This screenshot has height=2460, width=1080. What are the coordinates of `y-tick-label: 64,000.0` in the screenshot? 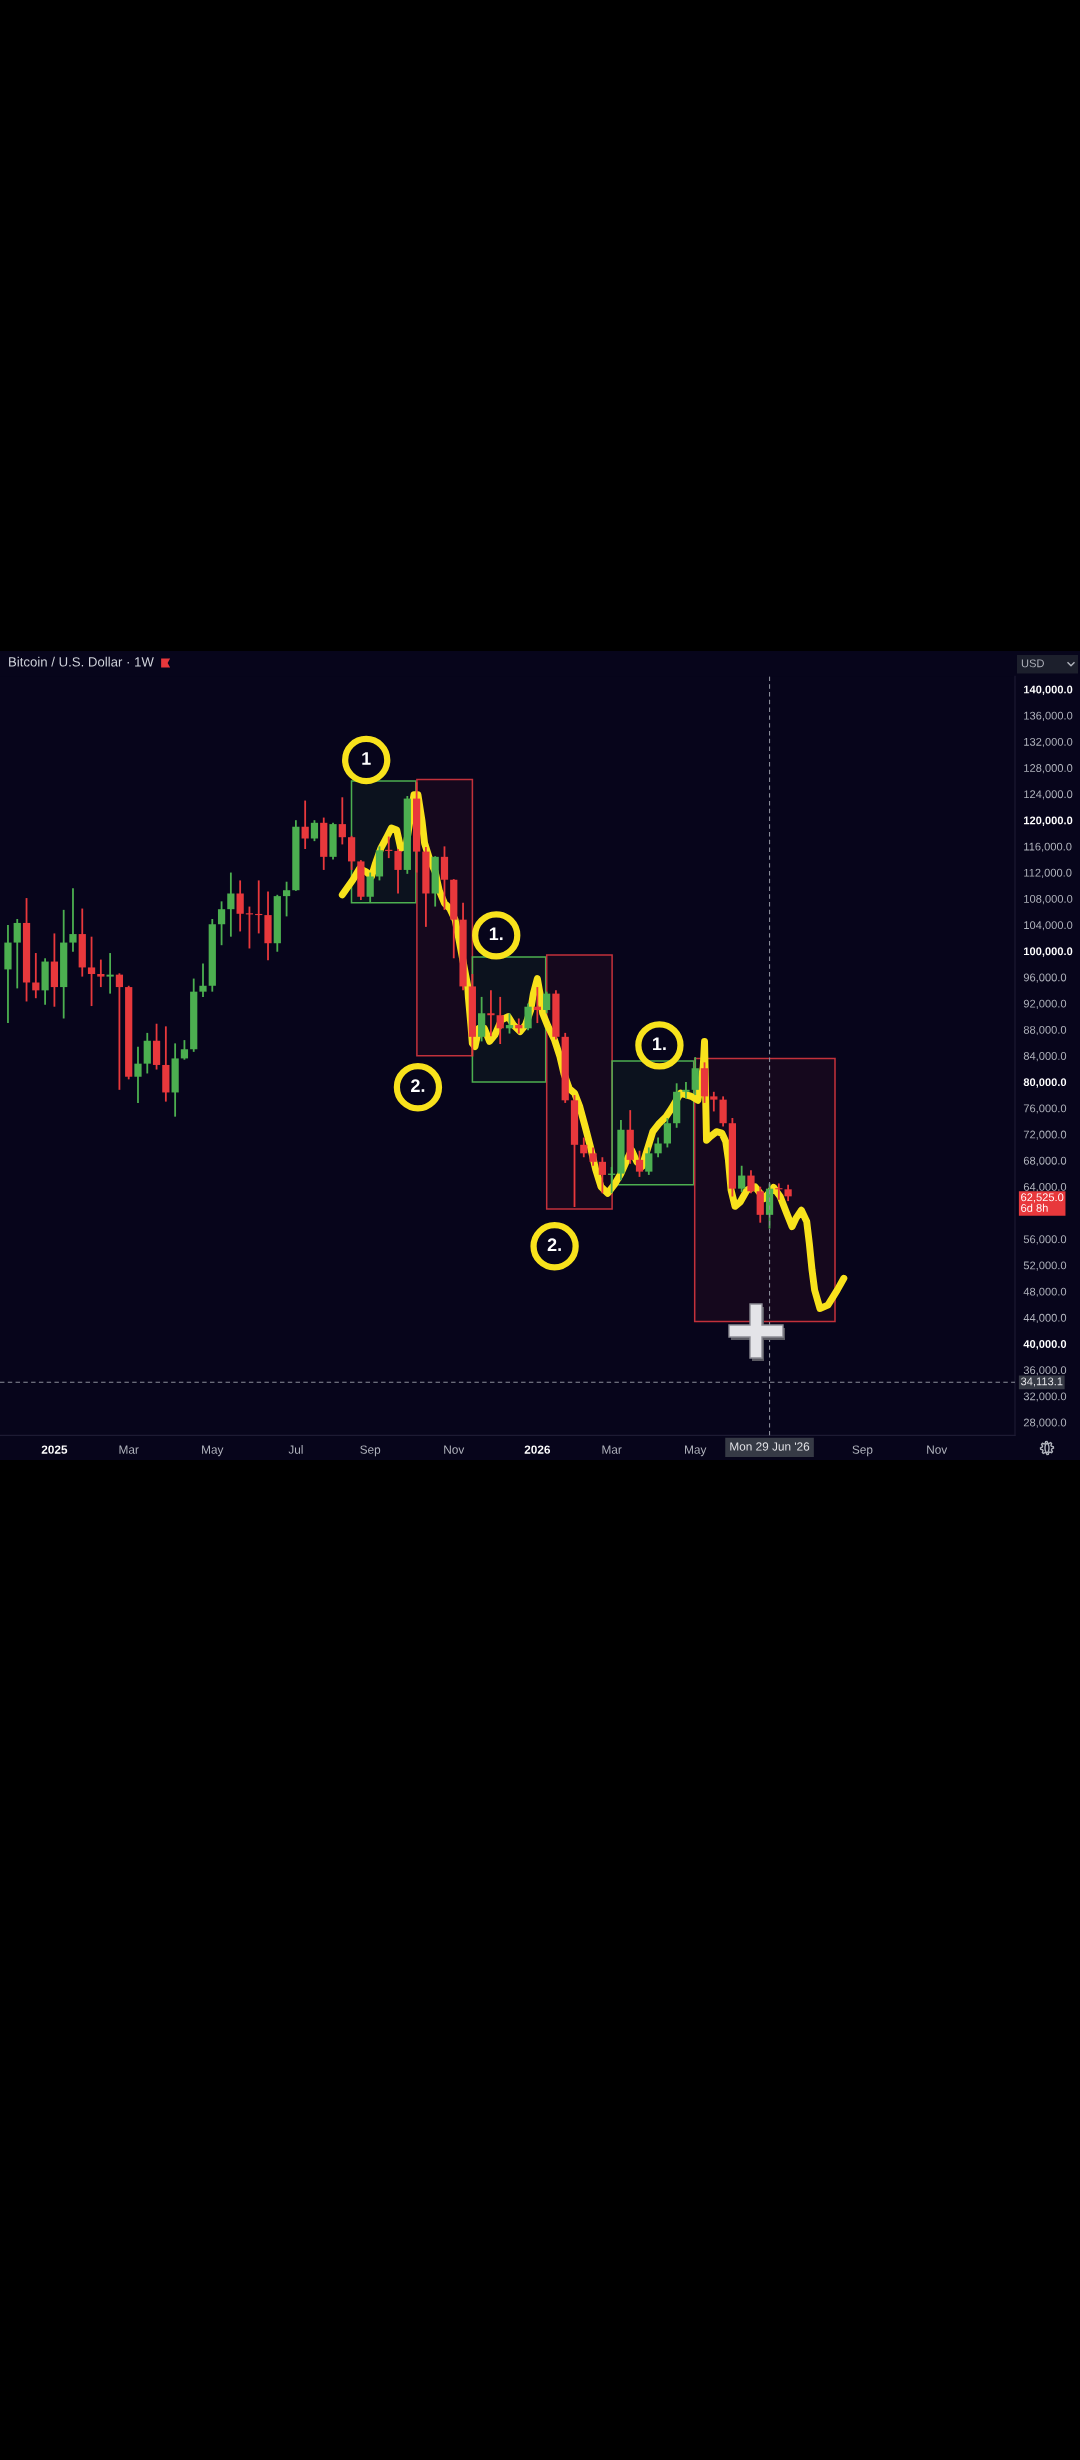 It's located at (1045, 1187).